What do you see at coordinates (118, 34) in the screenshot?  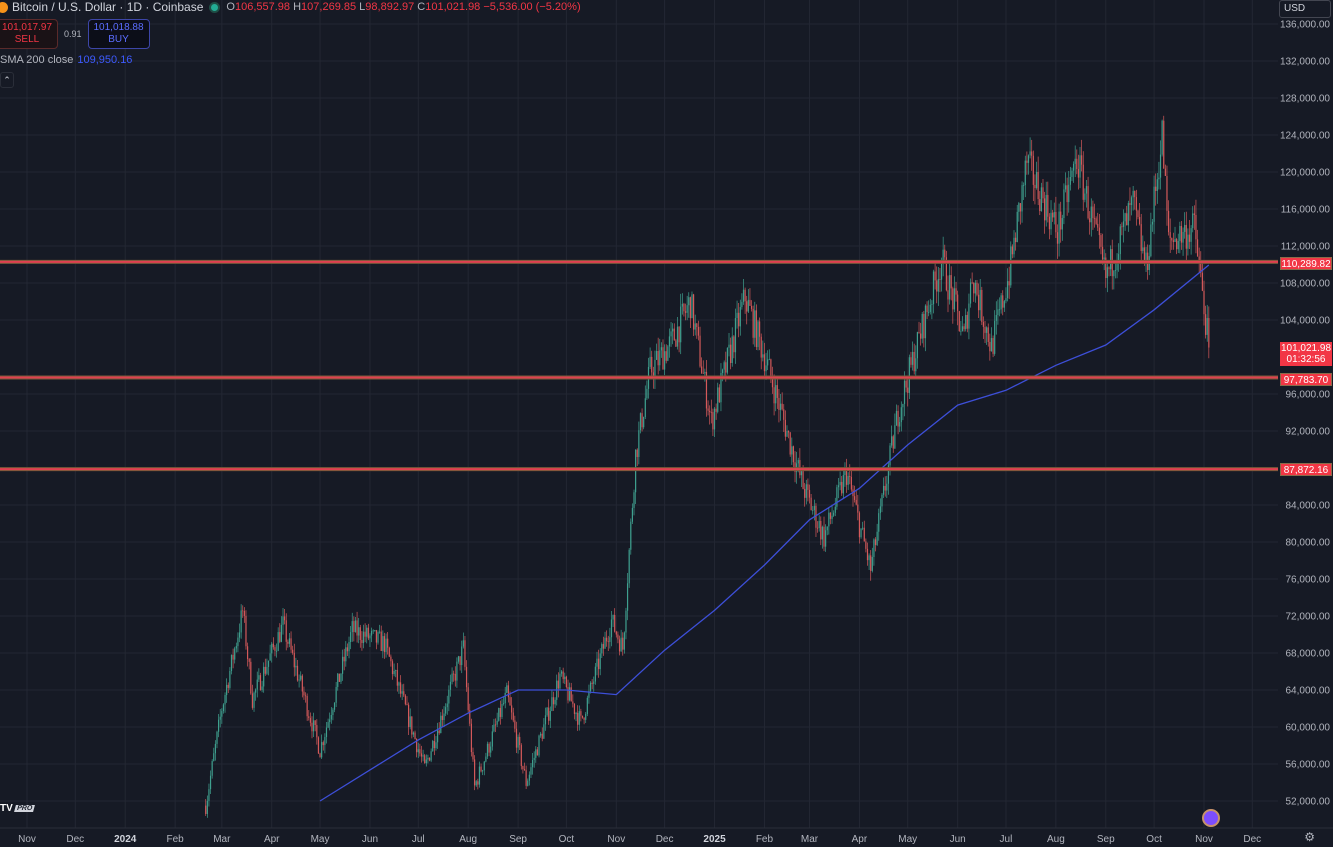 I see `buy-button: 101,018.88 BUY` at bounding box center [118, 34].